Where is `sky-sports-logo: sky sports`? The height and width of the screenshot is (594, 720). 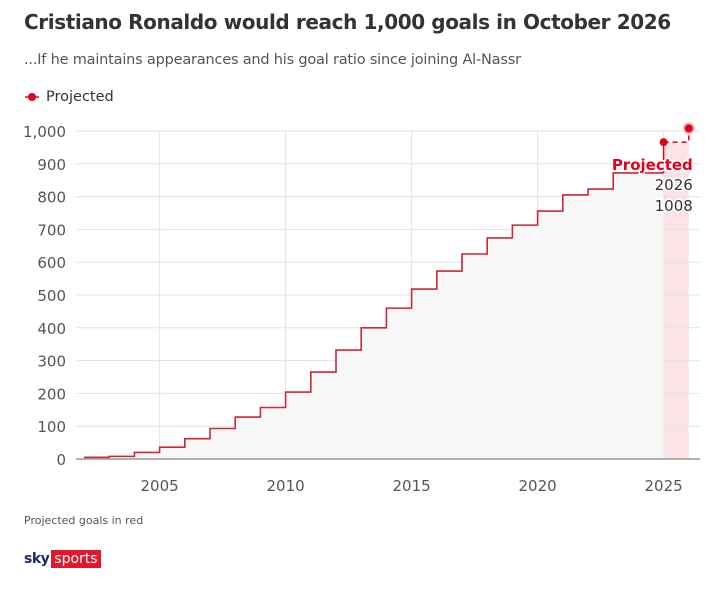 sky-sports-logo: sky sports is located at coordinates (62, 559).